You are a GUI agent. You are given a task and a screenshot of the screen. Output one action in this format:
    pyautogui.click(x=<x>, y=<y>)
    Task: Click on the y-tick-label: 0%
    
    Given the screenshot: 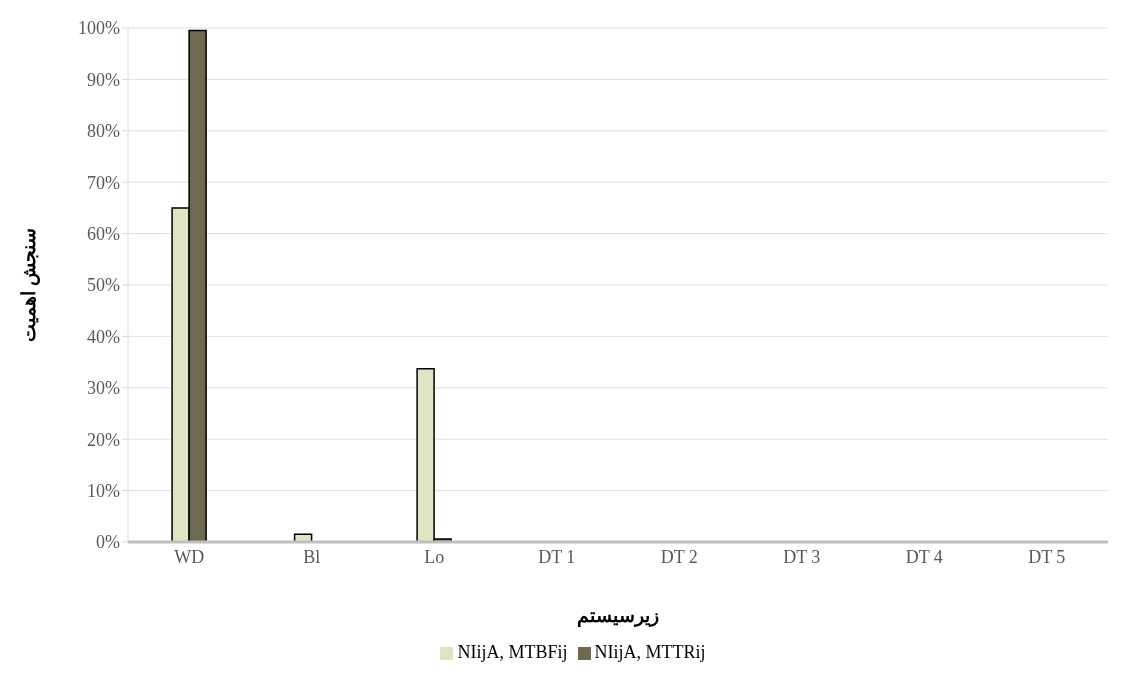 What is the action you would take?
    pyautogui.click(x=108, y=542)
    